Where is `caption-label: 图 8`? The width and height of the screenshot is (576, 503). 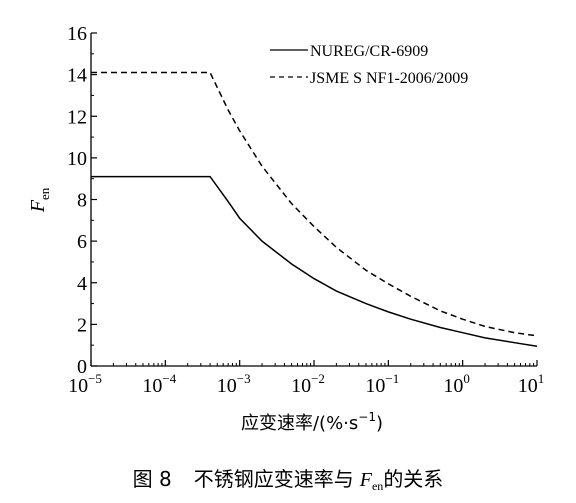
caption-label: 图 8 is located at coordinates (152, 479).